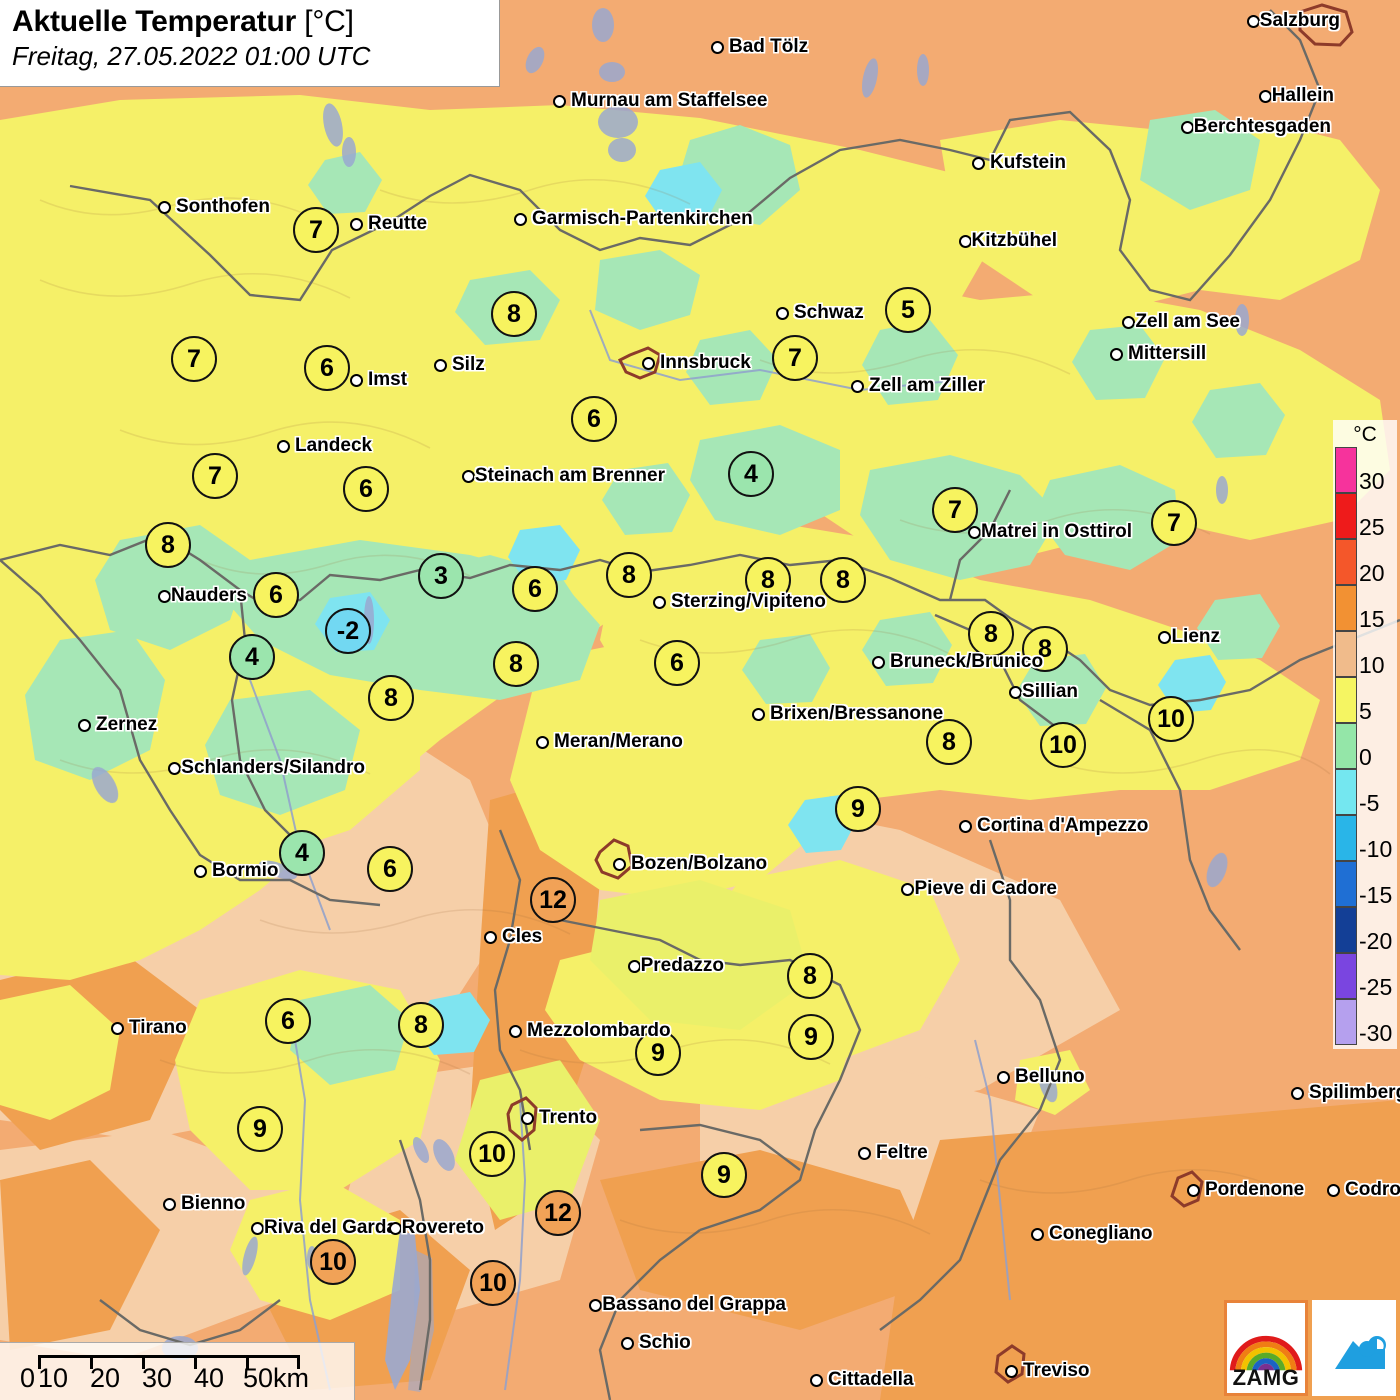 The width and height of the screenshot is (1400, 1400). I want to click on city-name: Schio, so click(665, 1342).